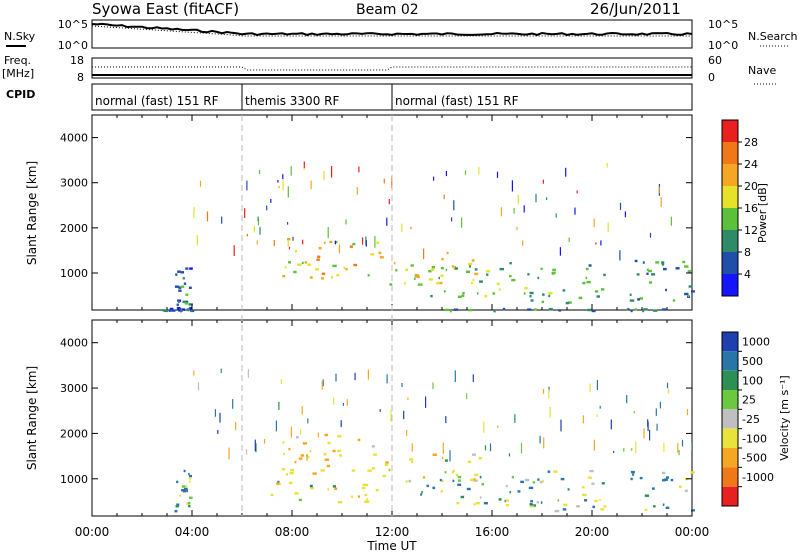  What do you see at coordinates (74, 228) in the screenshot?
I see `y-tick-label: 2000` at bounding box center [74, 228].